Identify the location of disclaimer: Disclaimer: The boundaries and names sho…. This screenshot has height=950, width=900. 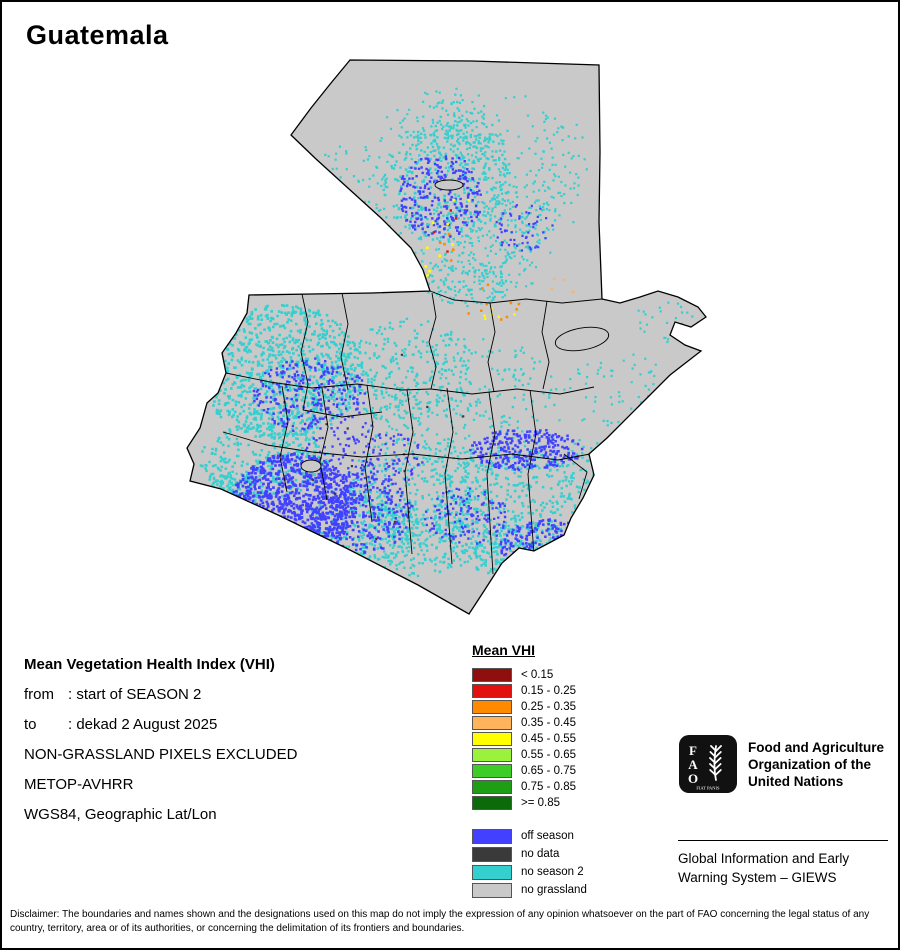
(440, 921).